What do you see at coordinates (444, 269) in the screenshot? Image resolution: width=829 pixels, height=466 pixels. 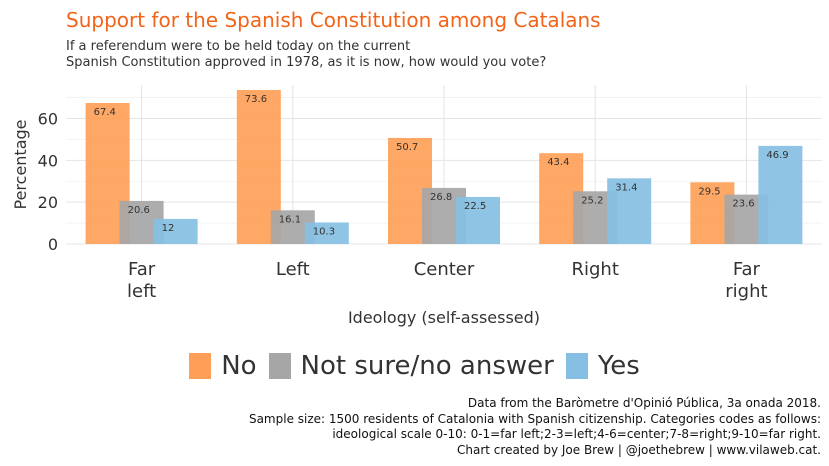 I see `x-tick-label: Center` at bounding box center [444, 269].